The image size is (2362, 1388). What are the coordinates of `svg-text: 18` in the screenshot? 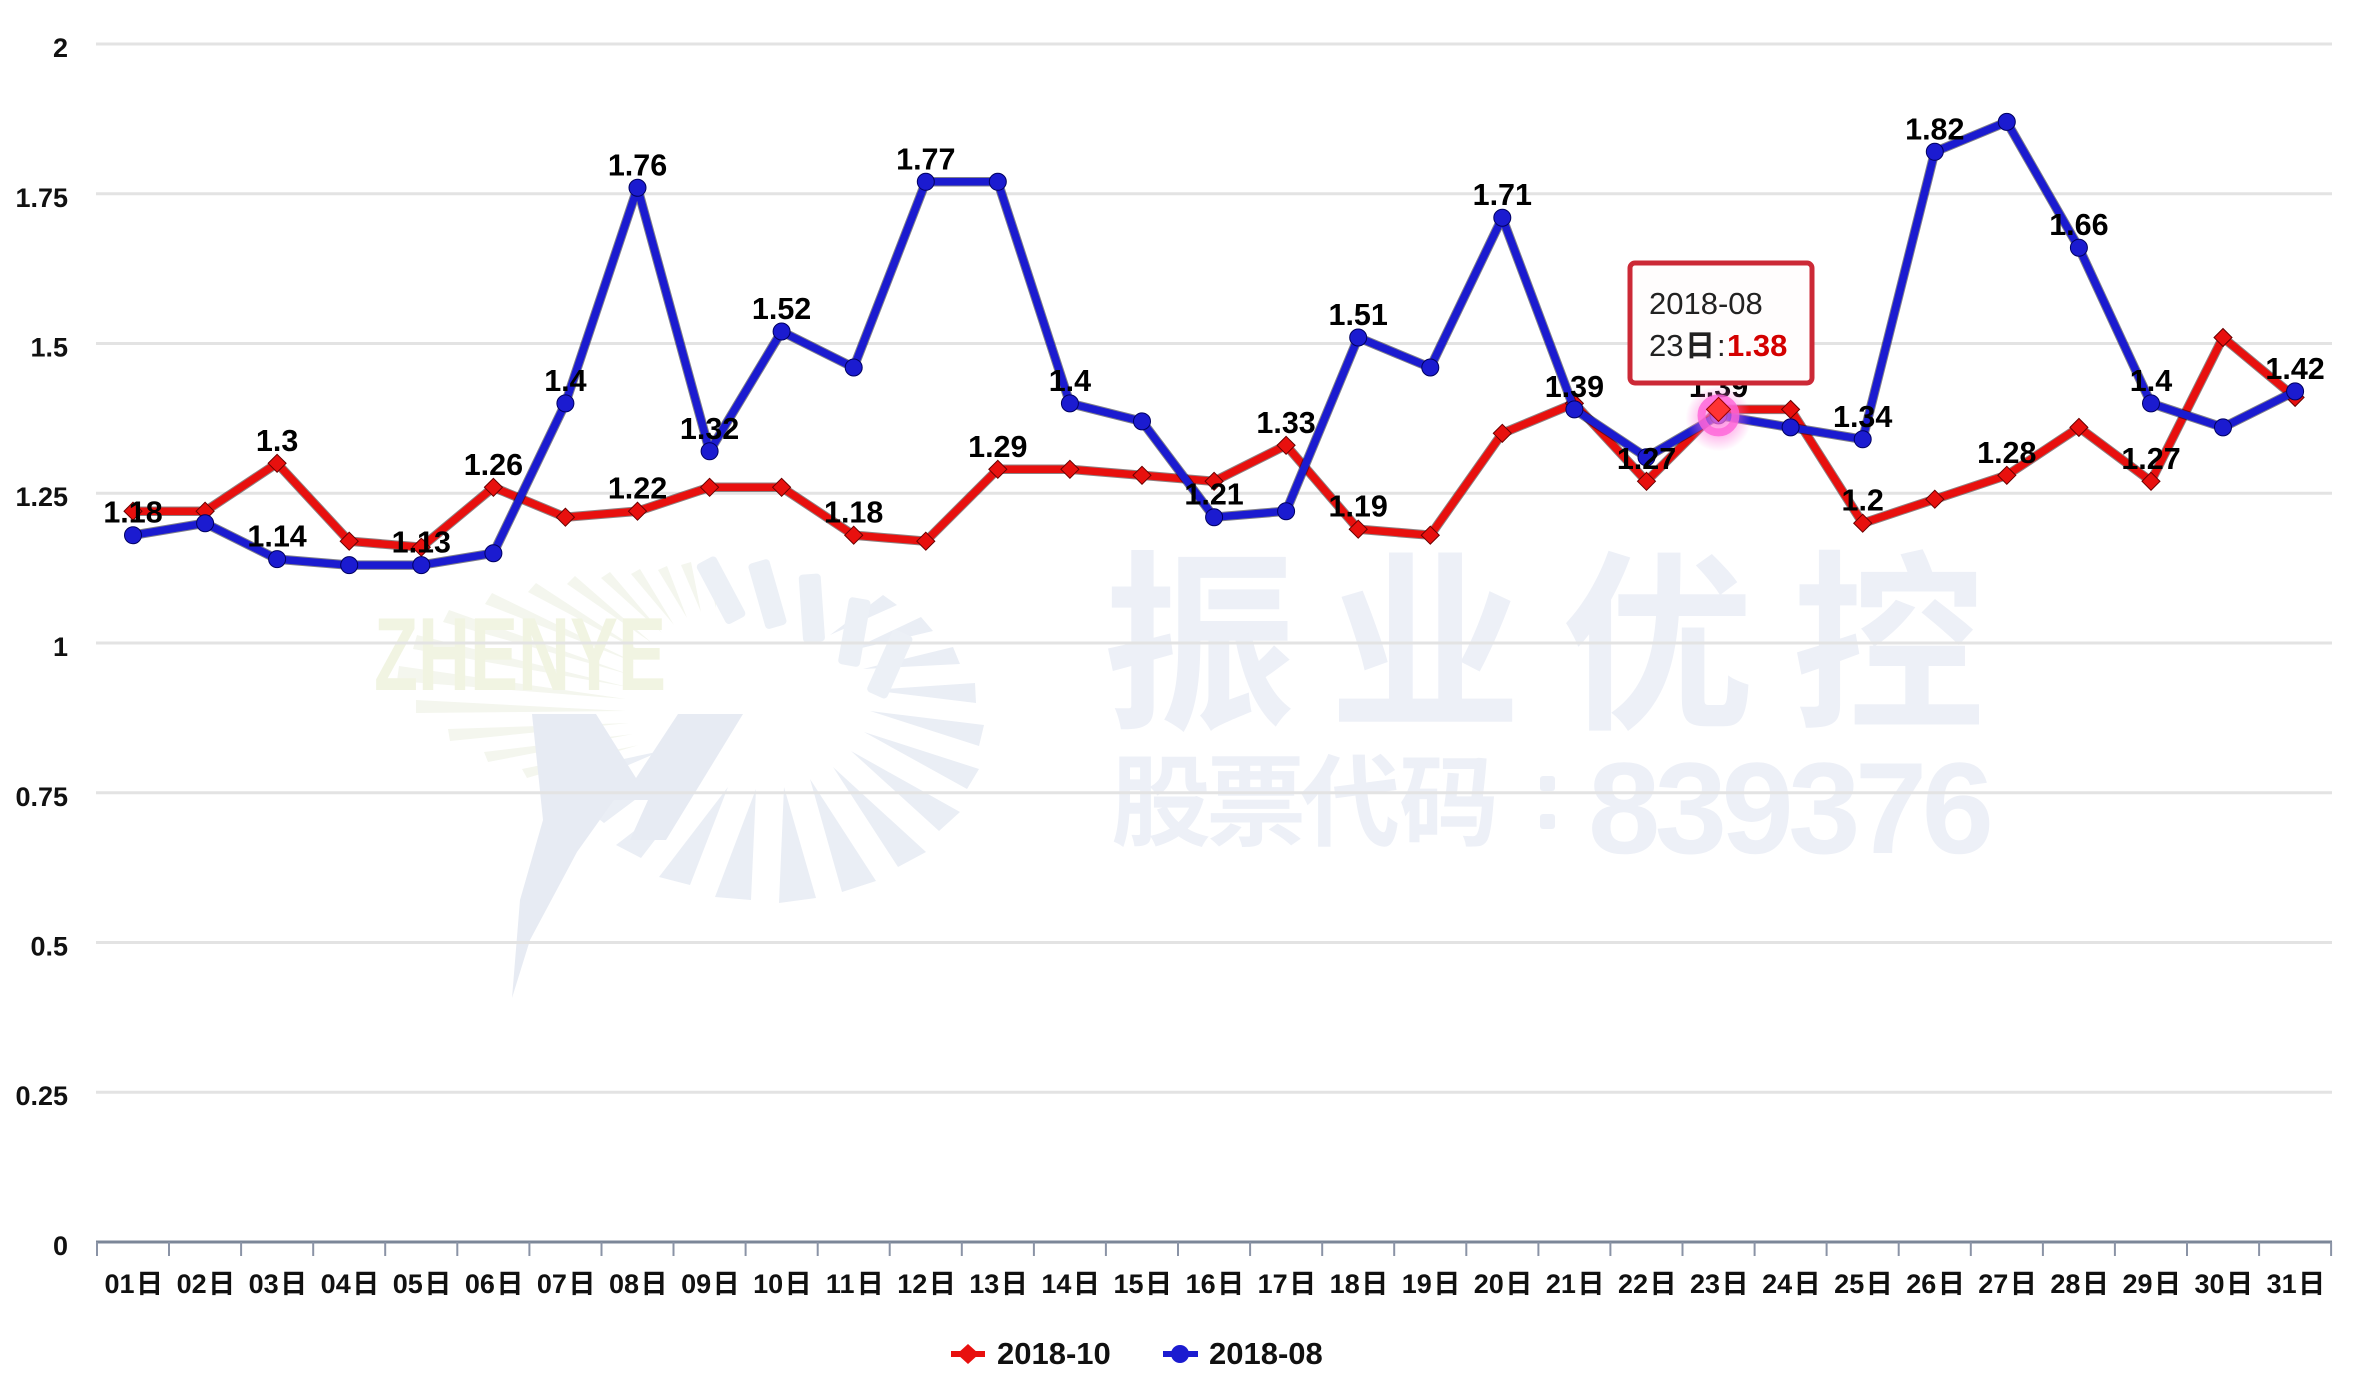 It's located at (1345, 1284).